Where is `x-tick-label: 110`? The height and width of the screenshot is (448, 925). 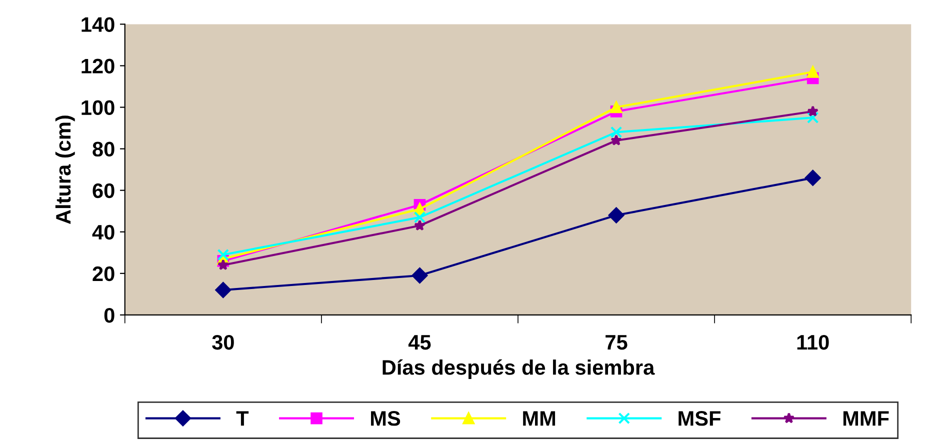
x-tick-label: 110 is located at coordinates (813, 342).